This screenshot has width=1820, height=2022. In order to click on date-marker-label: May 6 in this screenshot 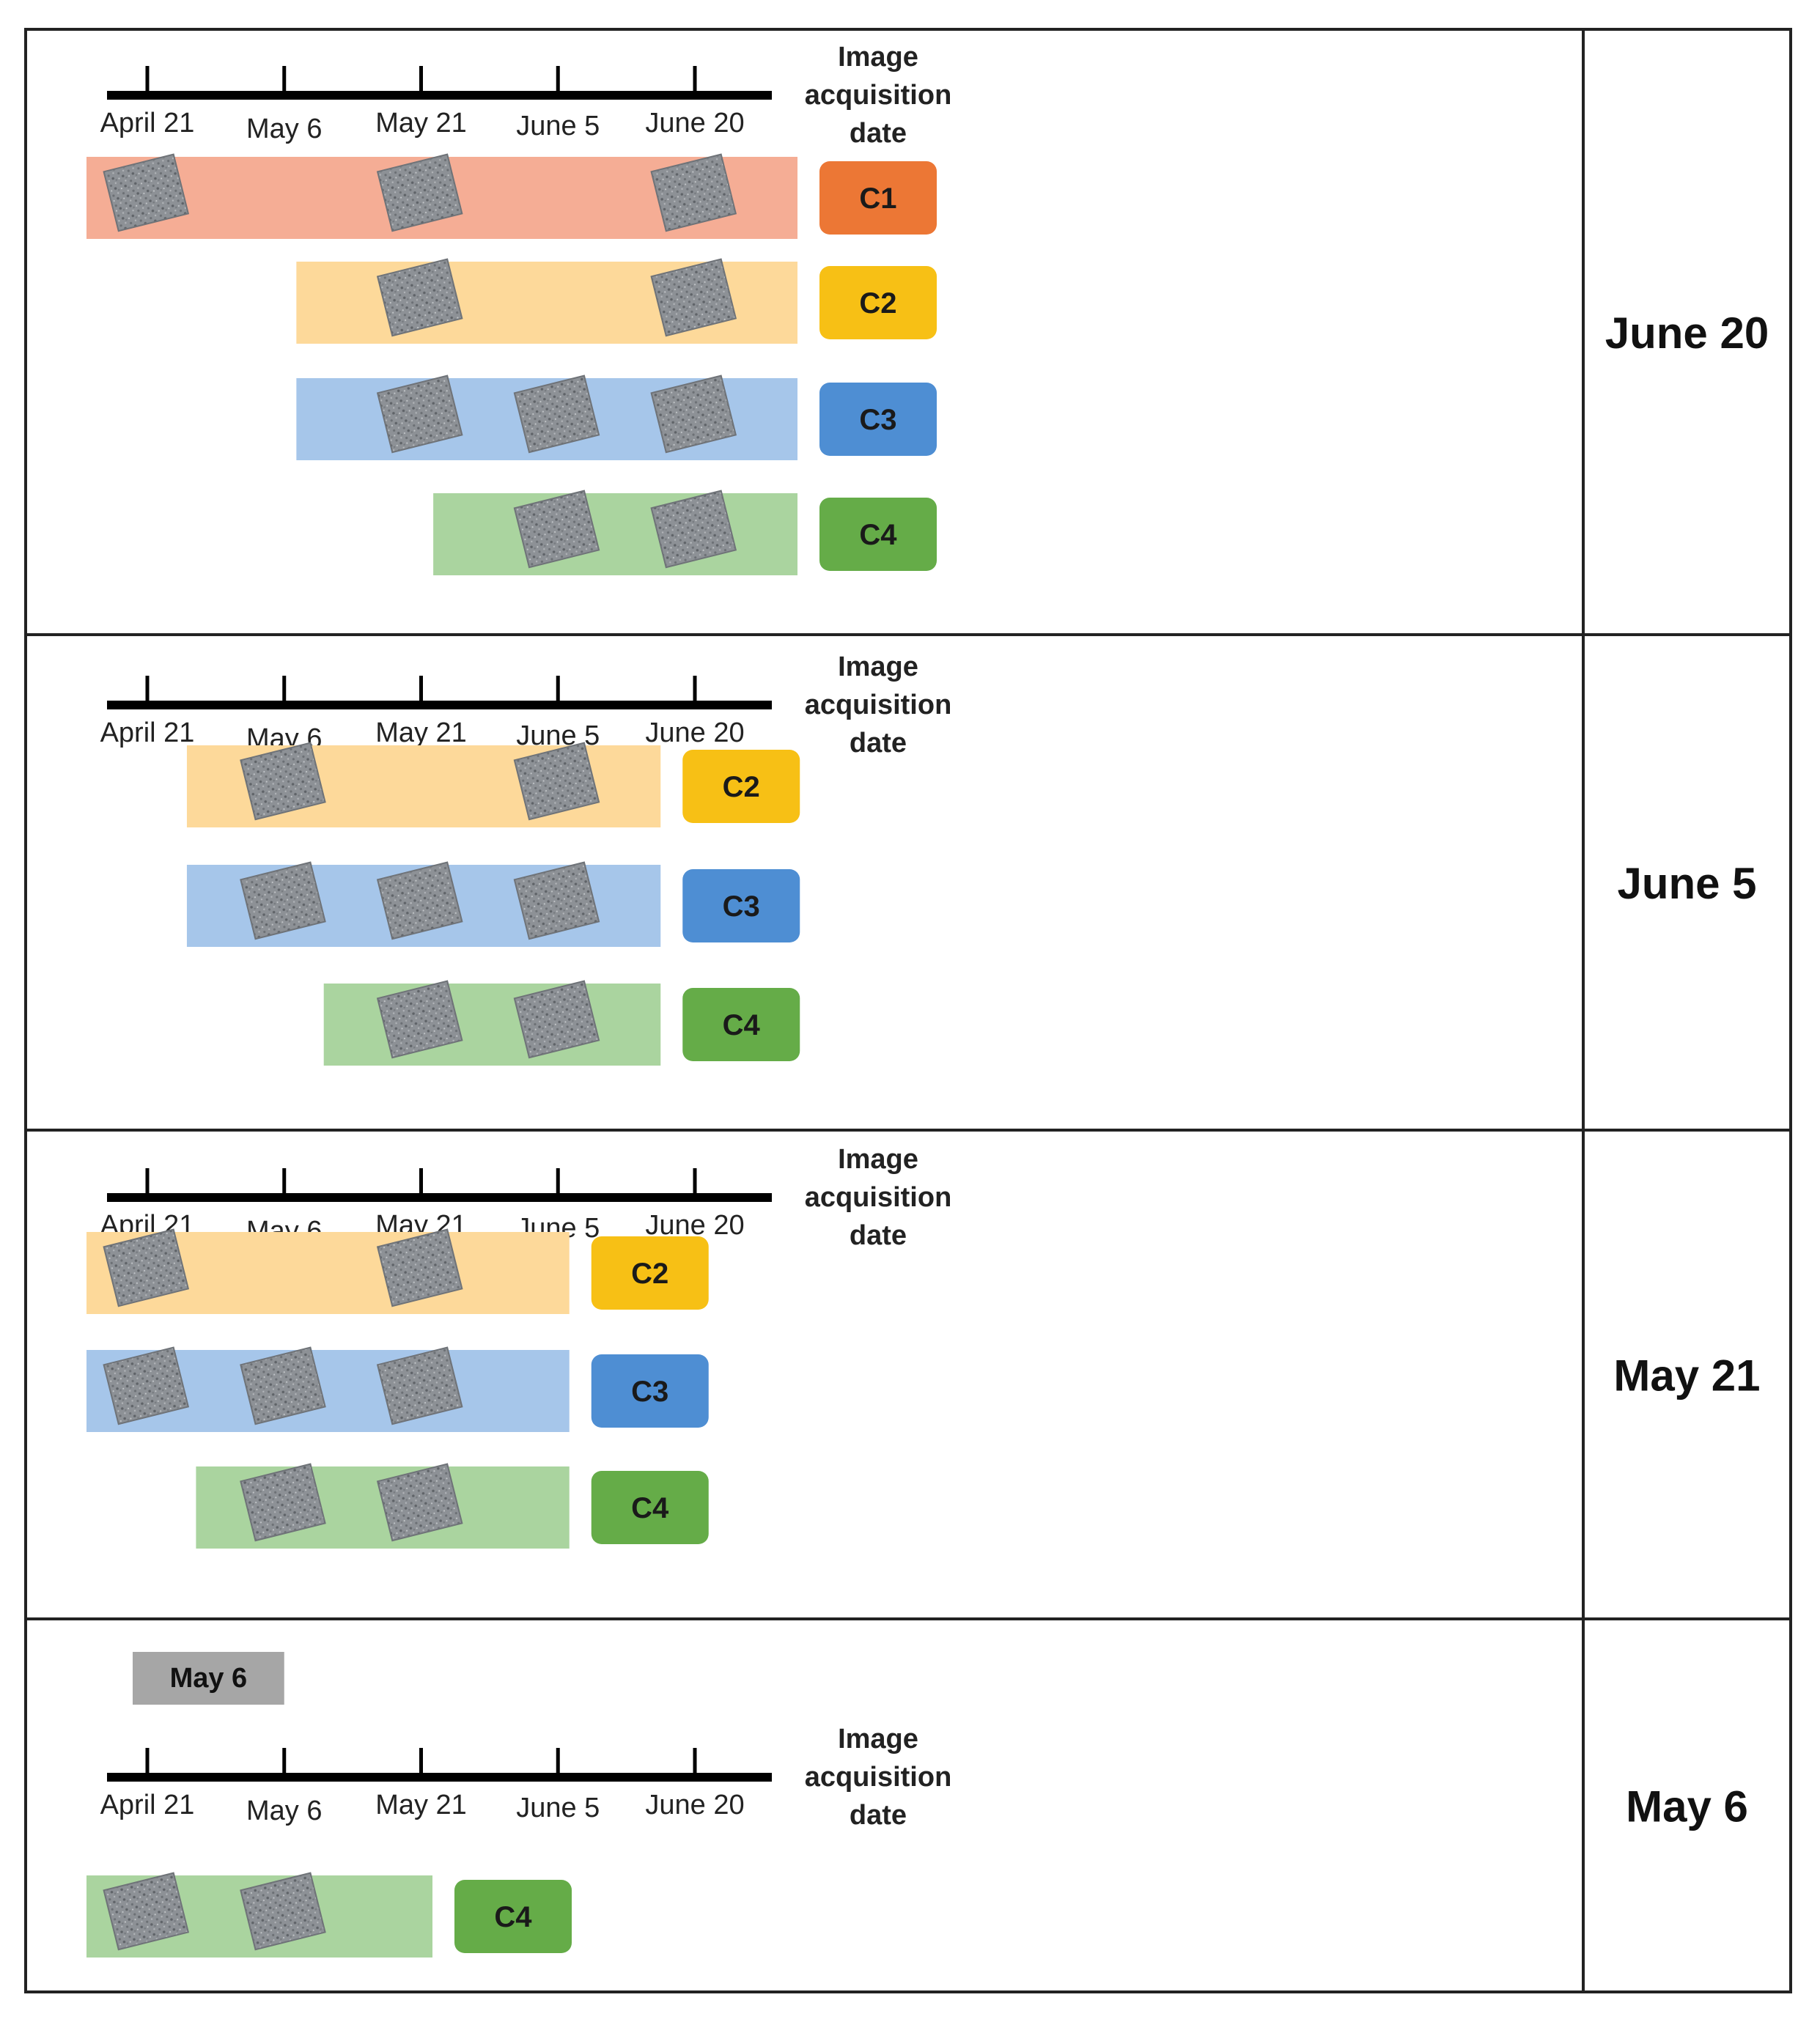, I will do `click(209, 1678)`.